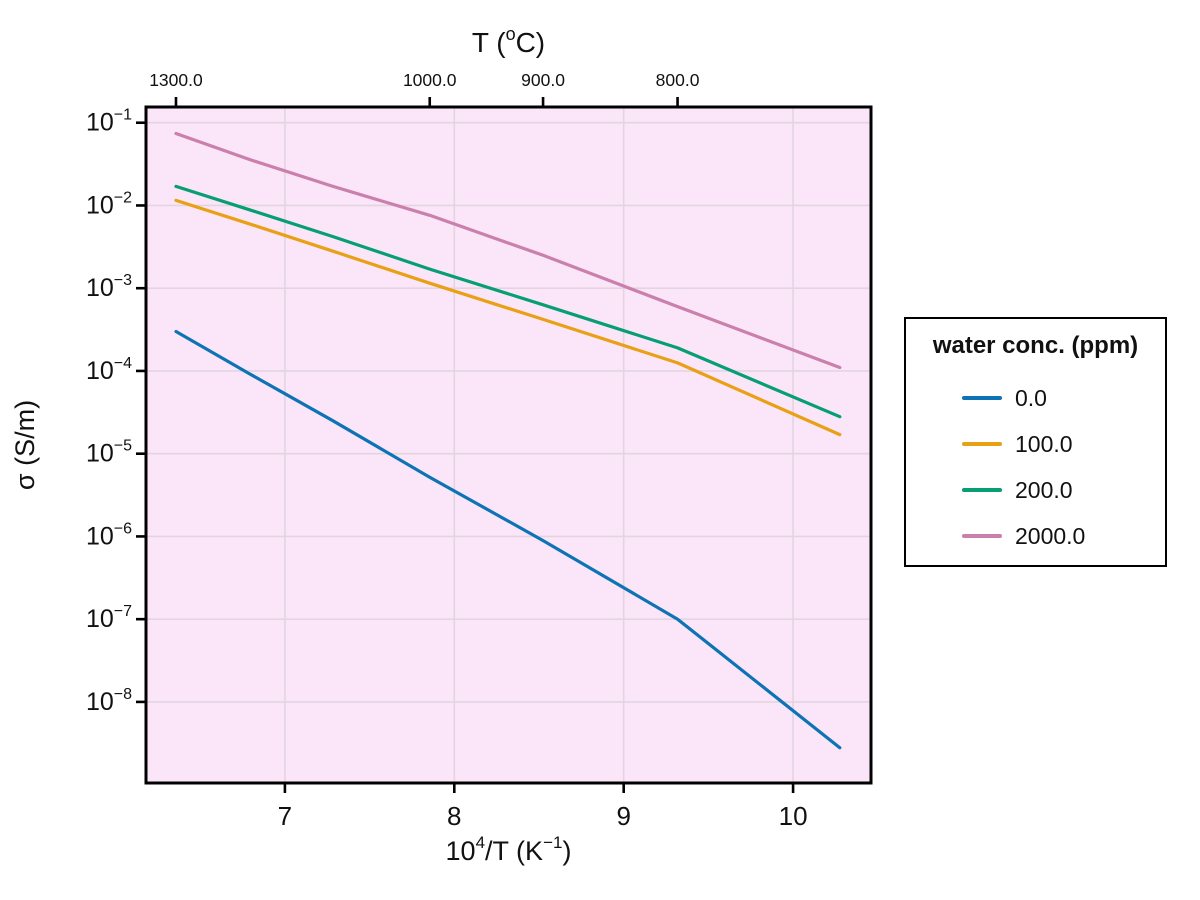 The height and width of the screenshot is (900, 1200). I want to click on y-tick-label: 10⁻⁶, so click(109, 535).